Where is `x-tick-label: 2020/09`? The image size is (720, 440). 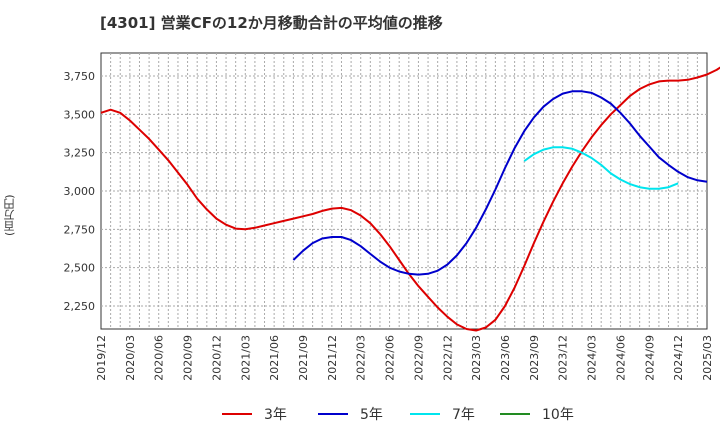
x-tick-label: 2020/09 is located at coordinates (188, 358).